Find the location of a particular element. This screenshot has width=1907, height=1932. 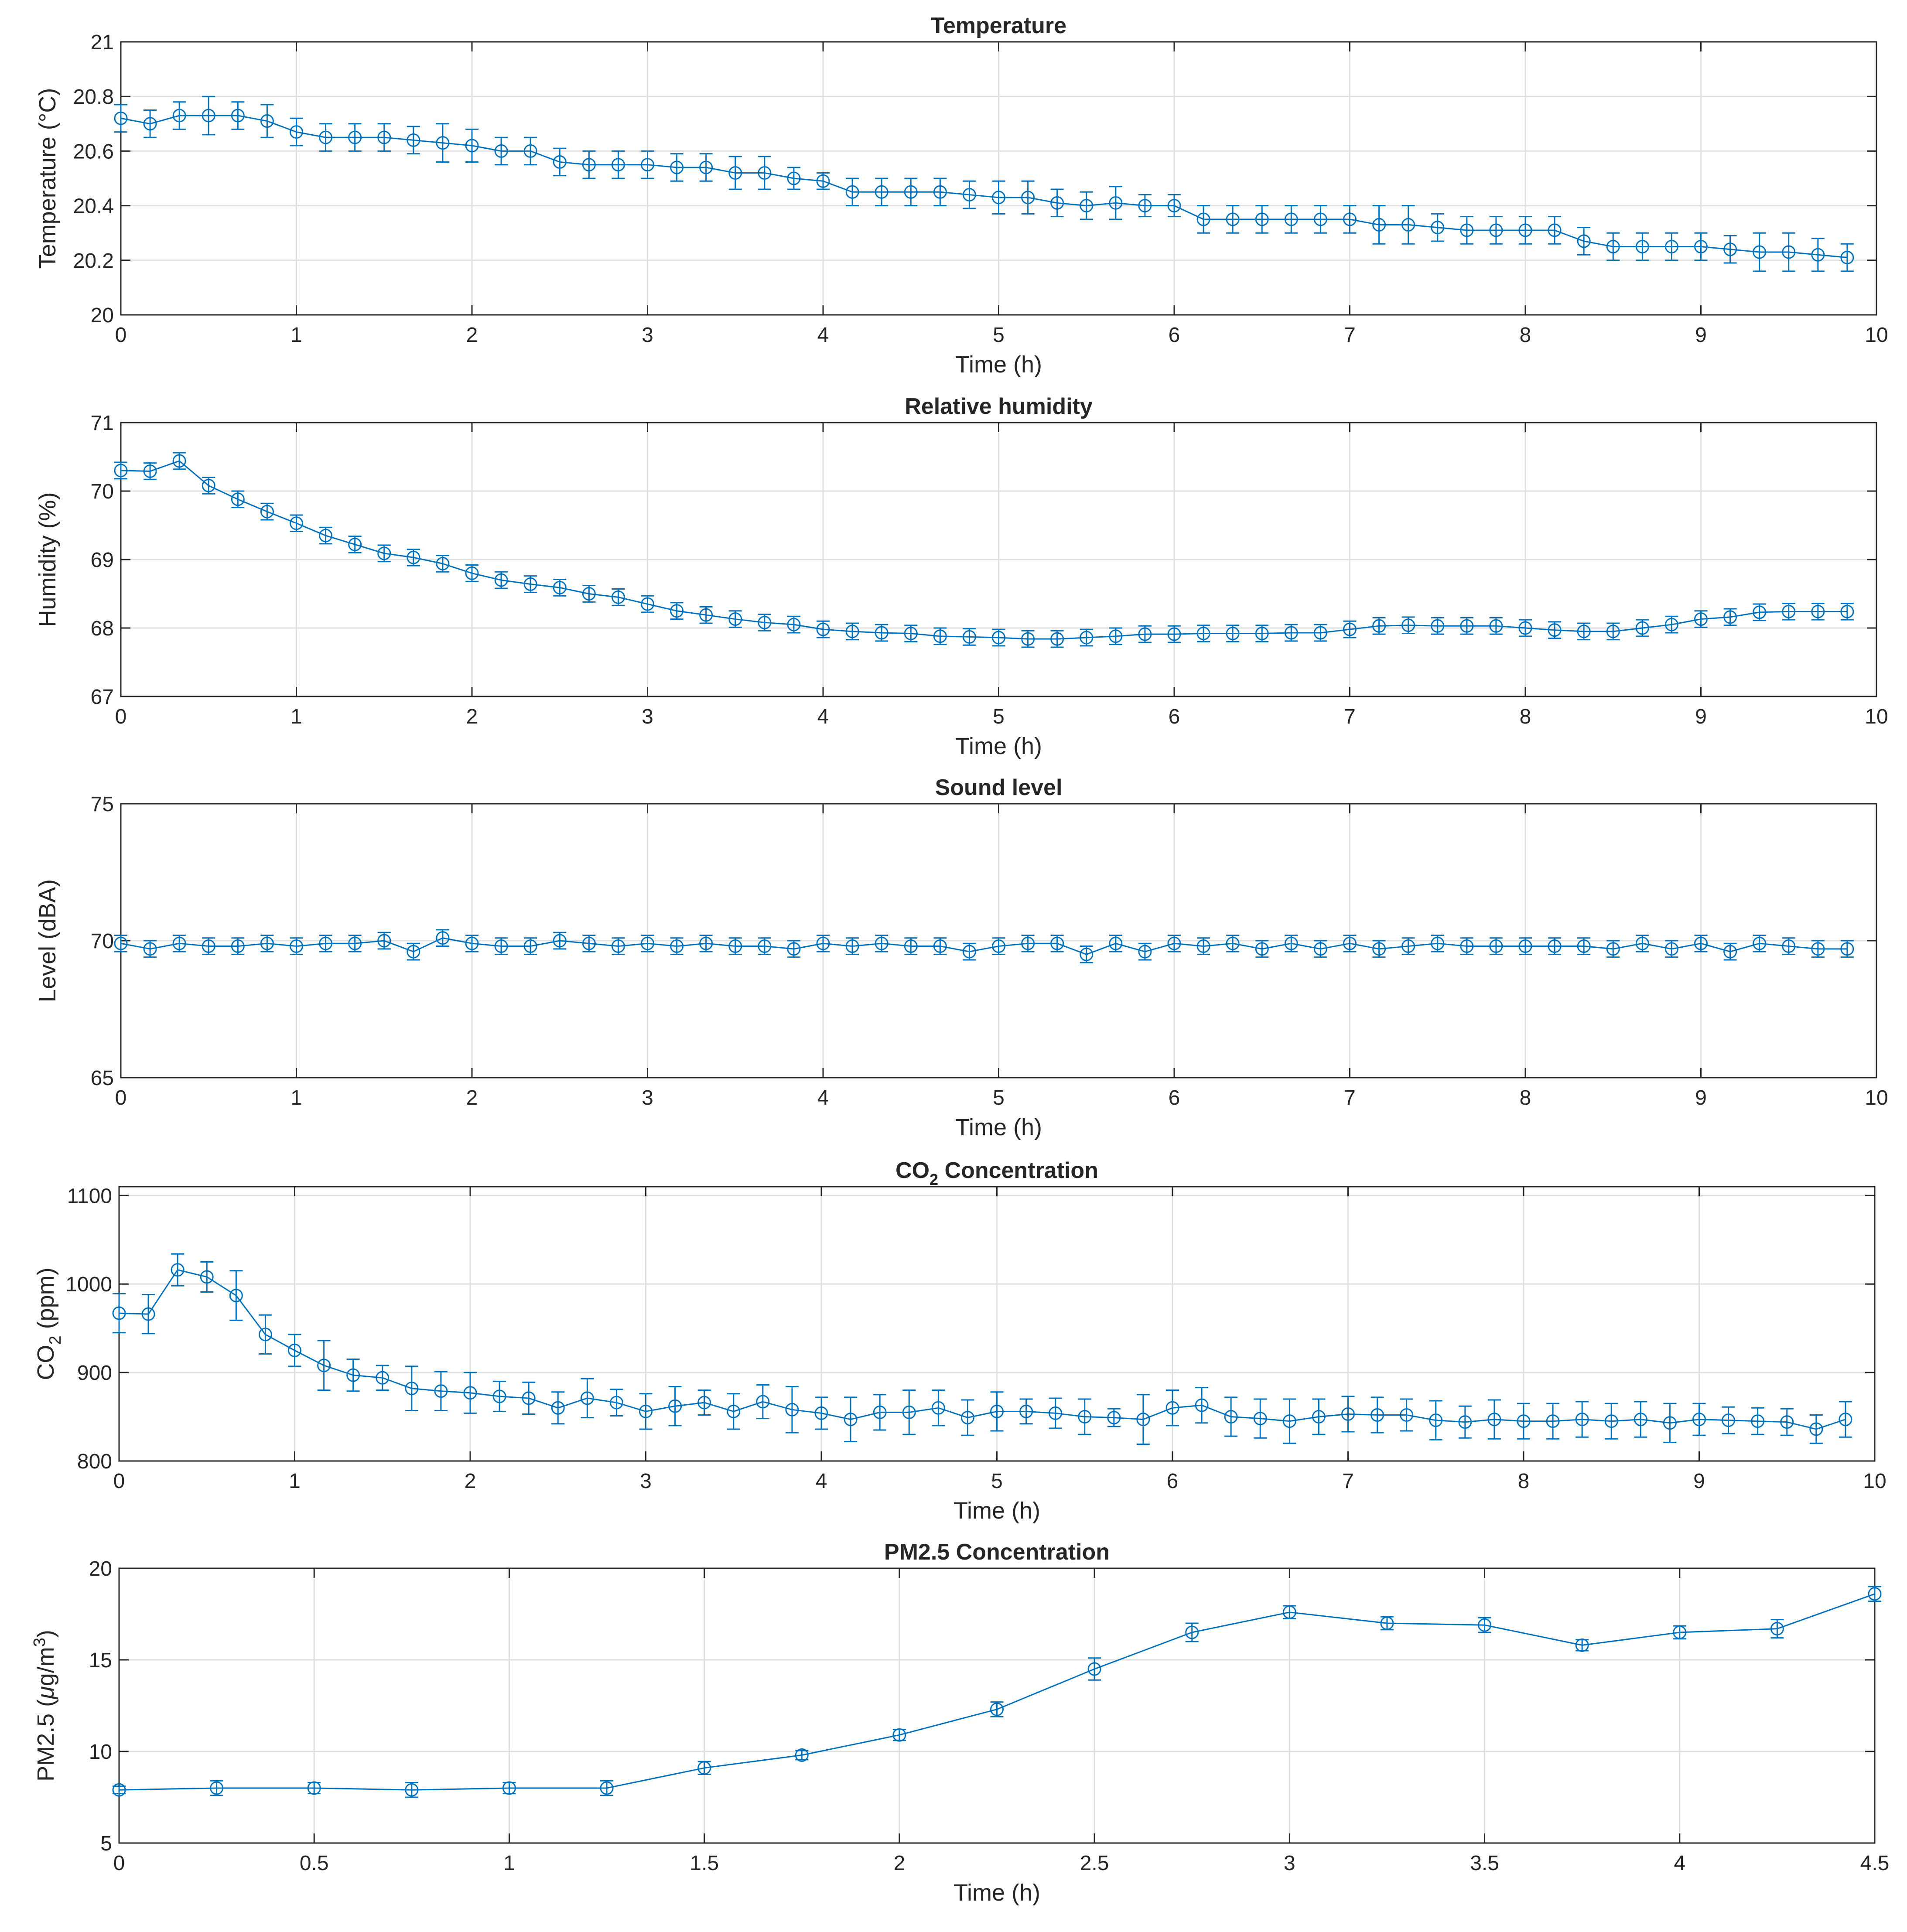

y-axis-label-superscript: 3 is located at coordinates (40, 1642).